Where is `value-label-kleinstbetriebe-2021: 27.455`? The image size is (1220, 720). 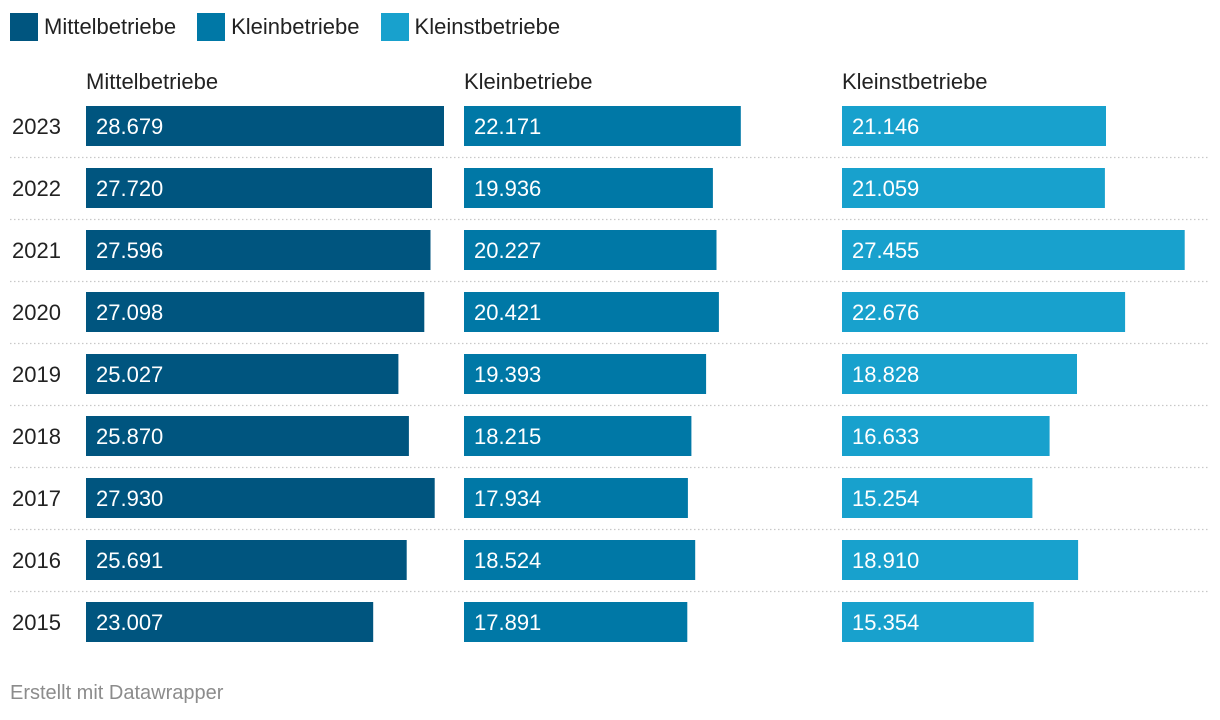
value-label-kleinstbetriebe-2021: 27.455 is located at coordinates (885, 250).